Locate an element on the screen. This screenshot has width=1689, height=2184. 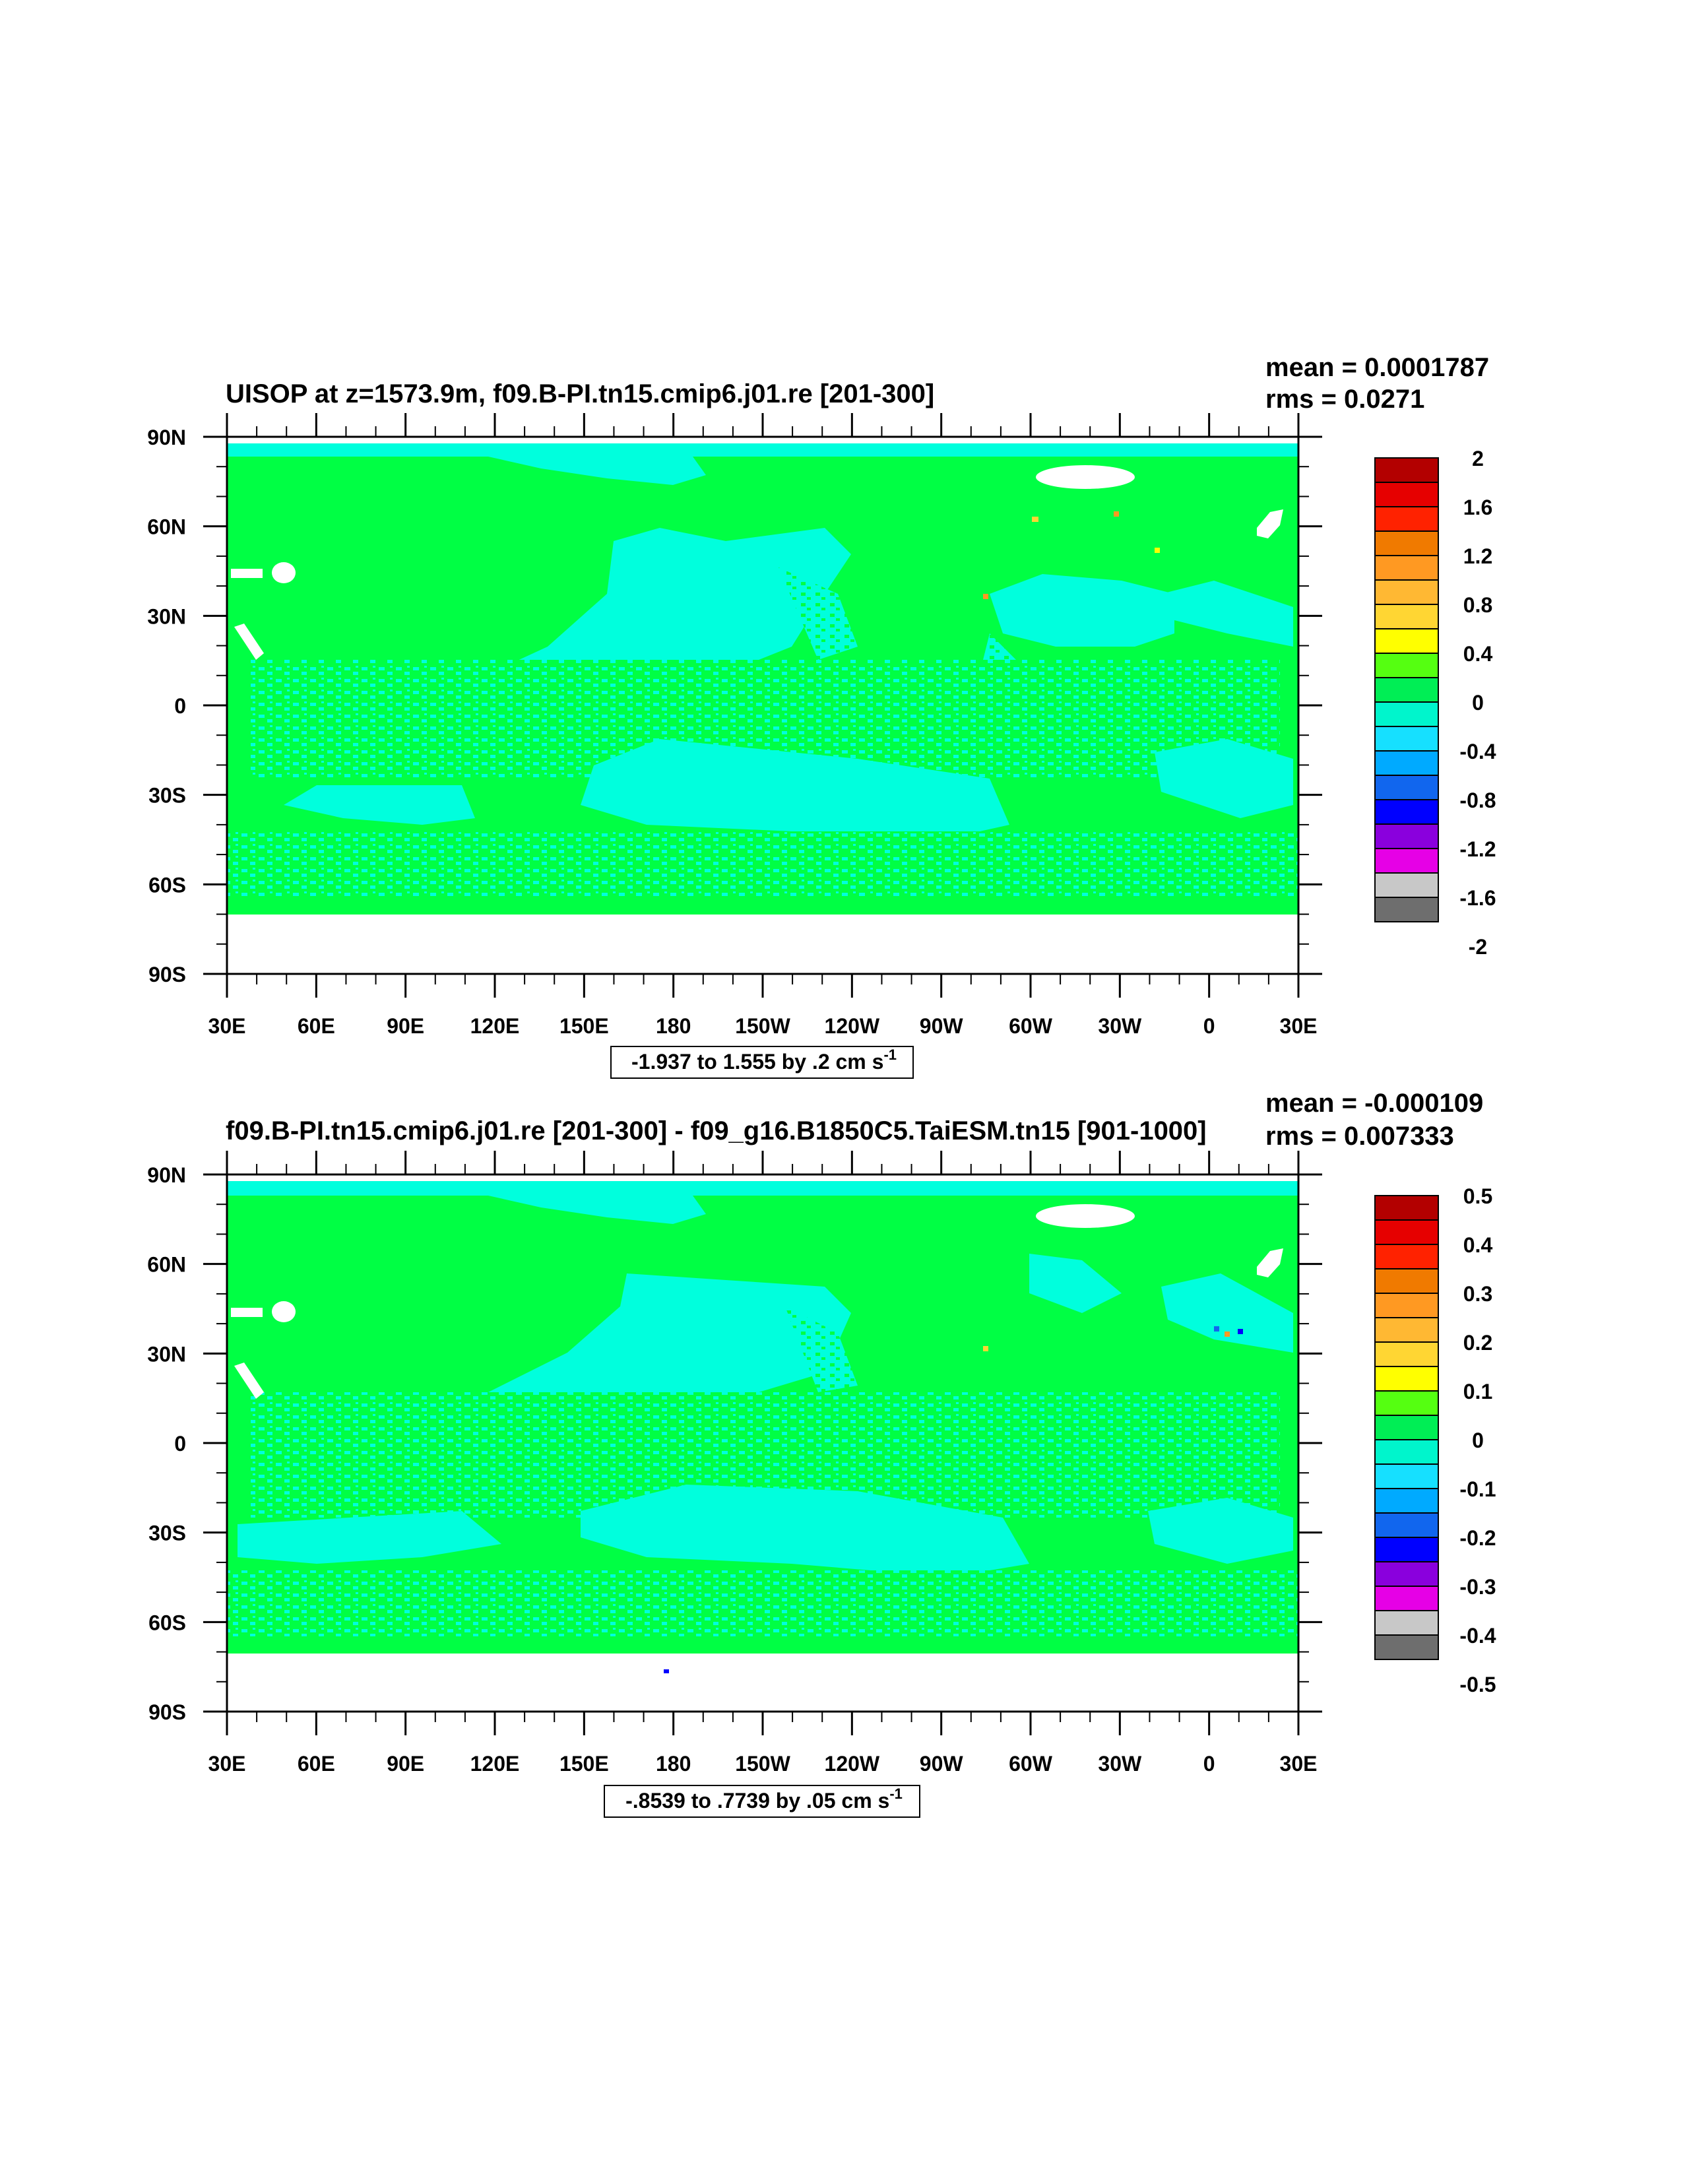
lat-tick-label: 60N is located at coordinates (166, 527).